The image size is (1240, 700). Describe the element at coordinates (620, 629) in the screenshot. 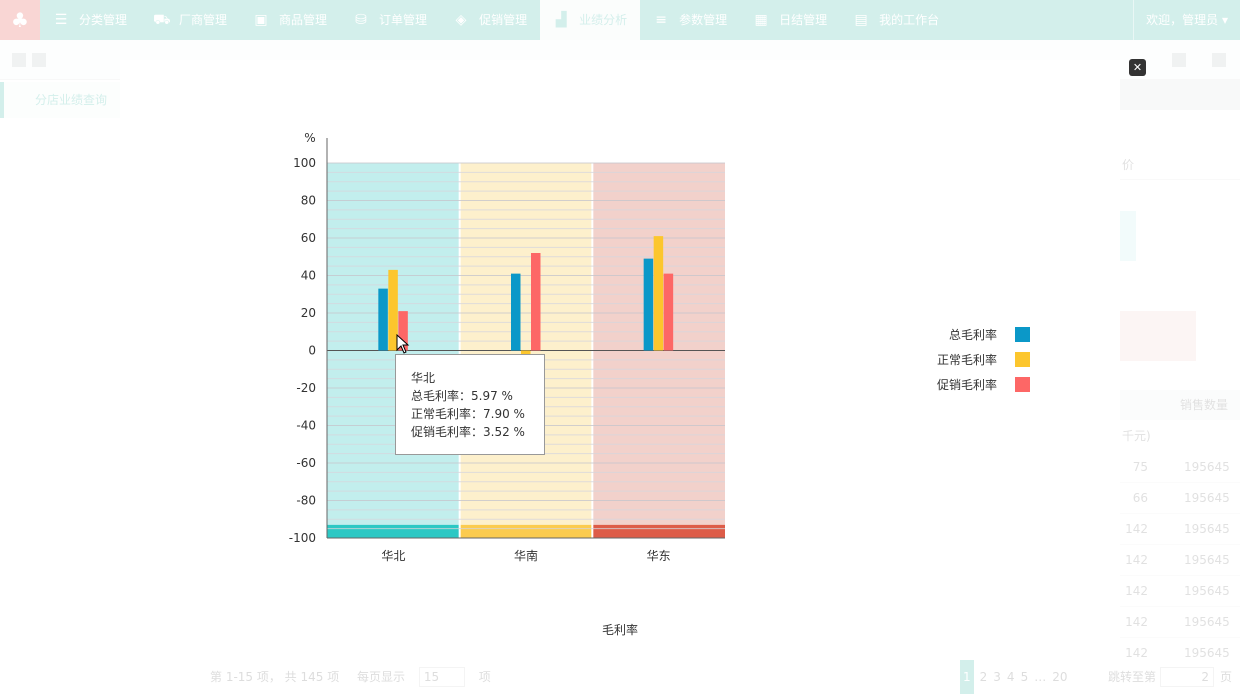

I see `x-axis-label: 毛利率` at that location.